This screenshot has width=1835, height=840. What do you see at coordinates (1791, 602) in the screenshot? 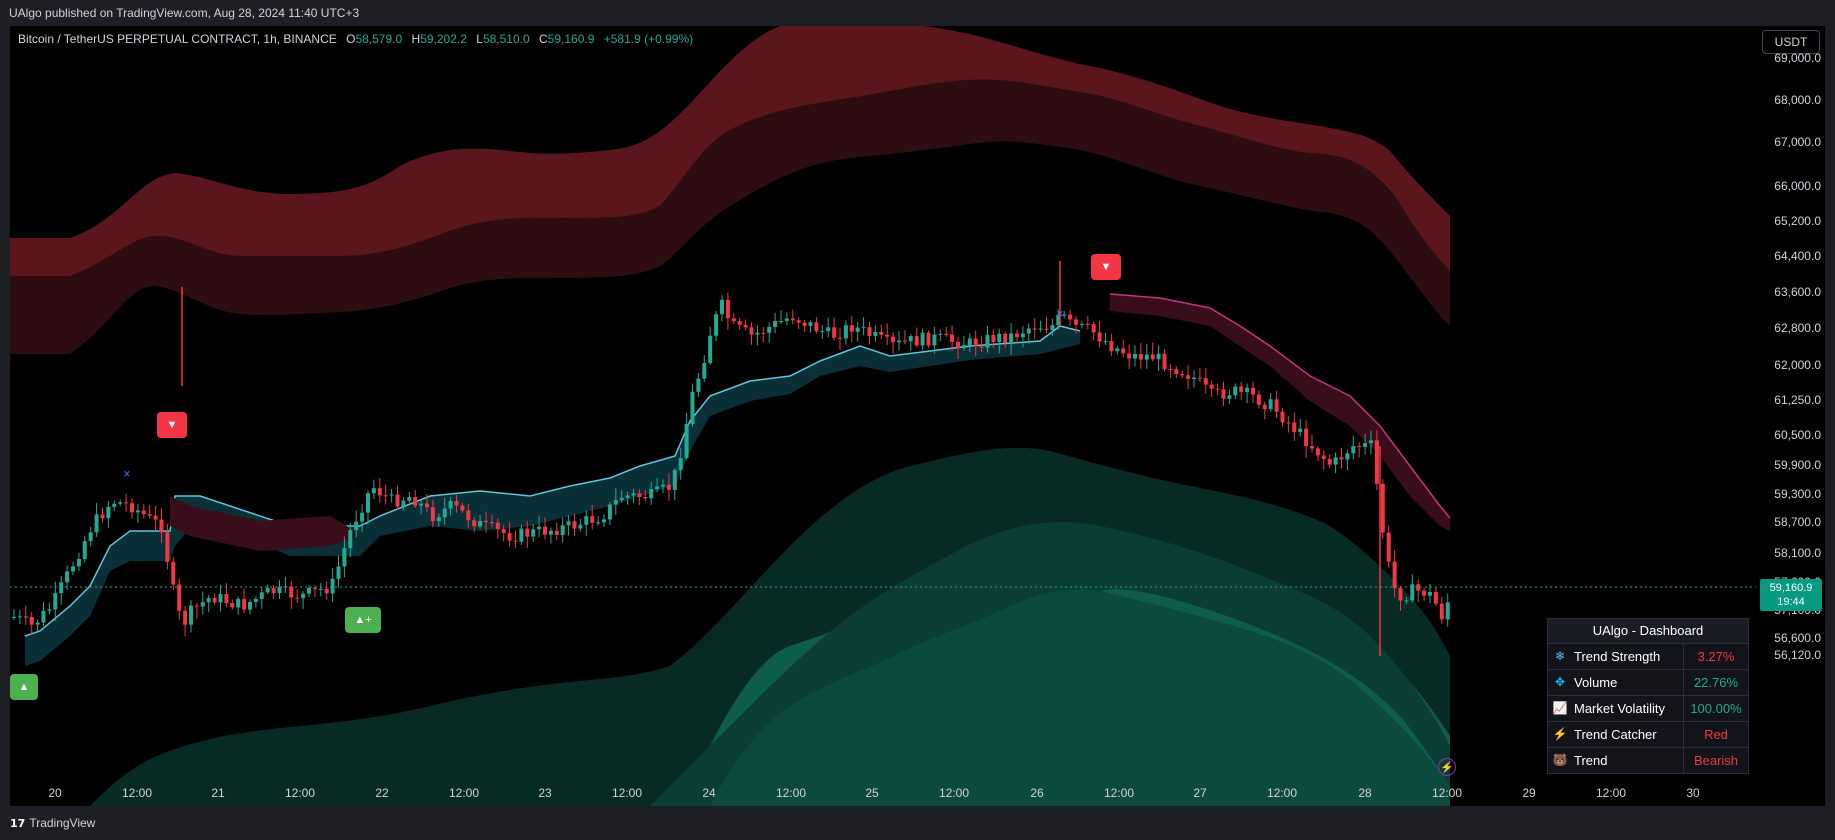
I see `bar-countdown: 19:44` at bounding box center [1791, 602].